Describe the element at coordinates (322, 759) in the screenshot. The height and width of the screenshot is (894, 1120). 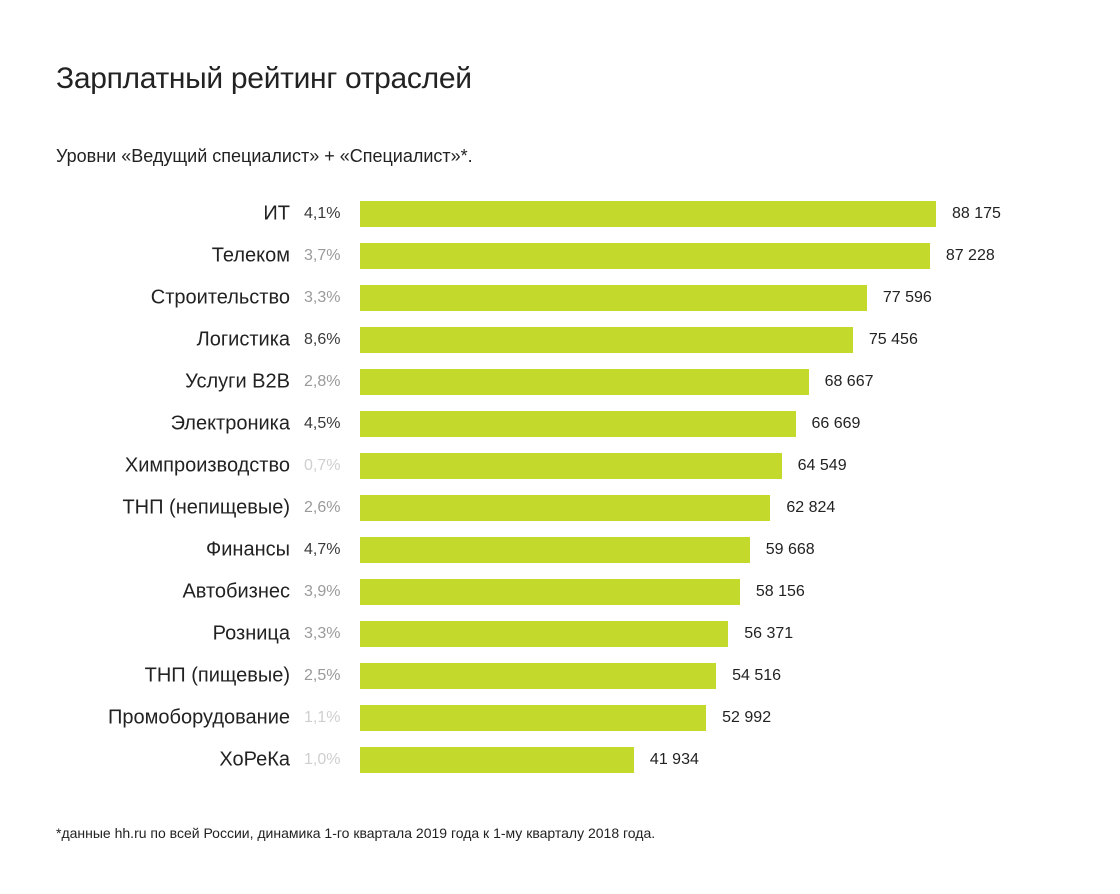
I see `growth-label: 1,0%` at that location.